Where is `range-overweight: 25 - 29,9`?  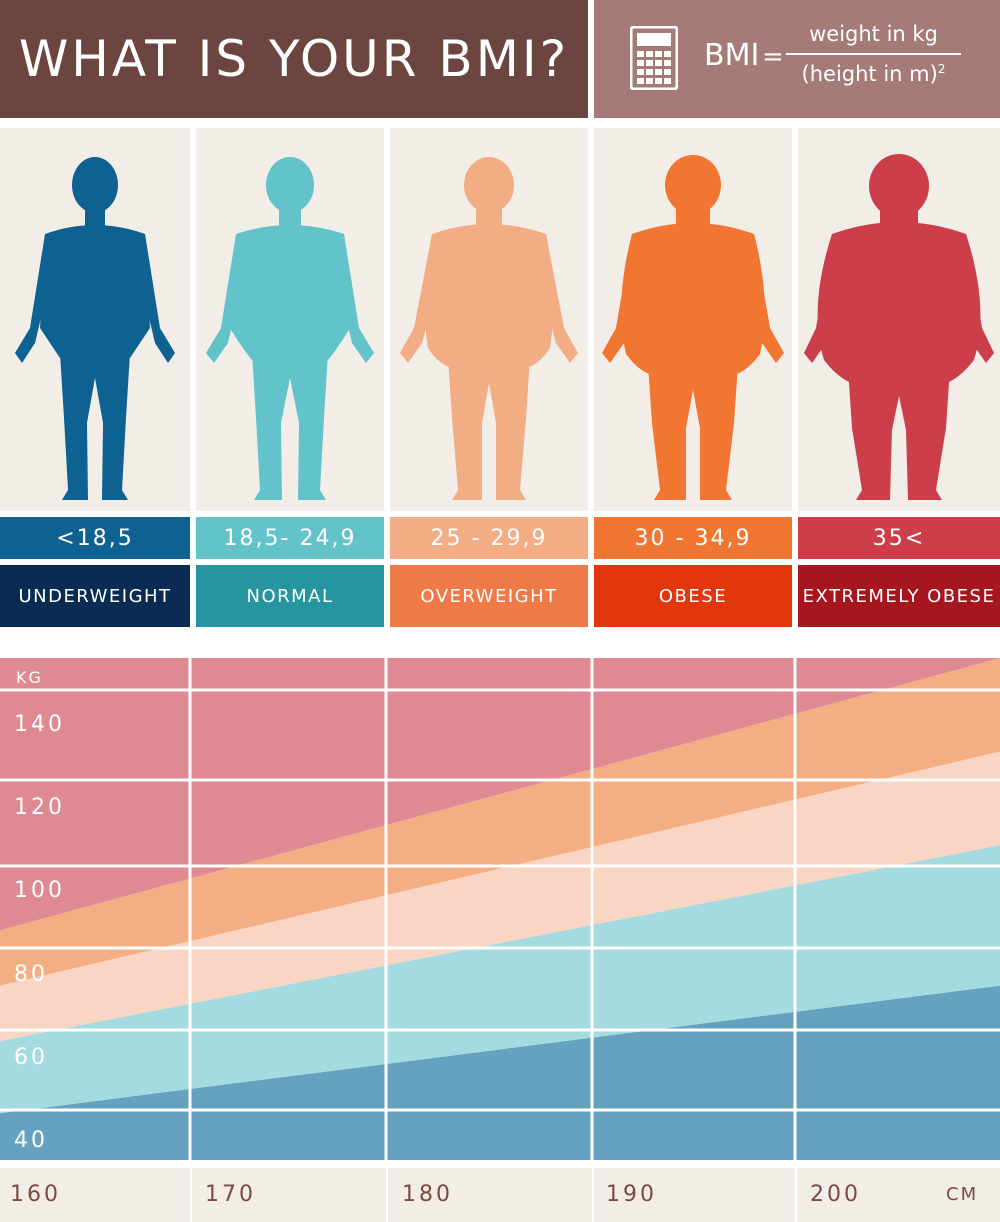
range-overweight: 25 - 29,9 is located at coordinates (489, 538).